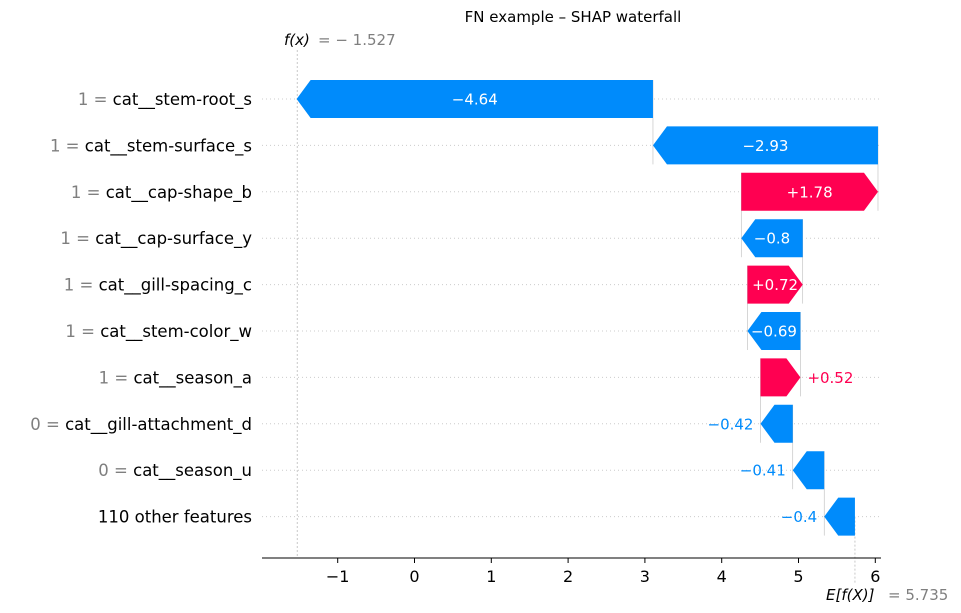  I want to click on ex-annotation: E[f(X)] = 5.735, so click(887, 595).